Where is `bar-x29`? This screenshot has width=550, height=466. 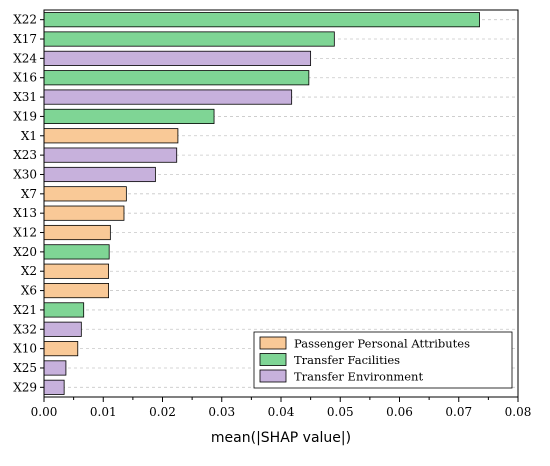
bar-x29 is located at coordinates (54, 387).